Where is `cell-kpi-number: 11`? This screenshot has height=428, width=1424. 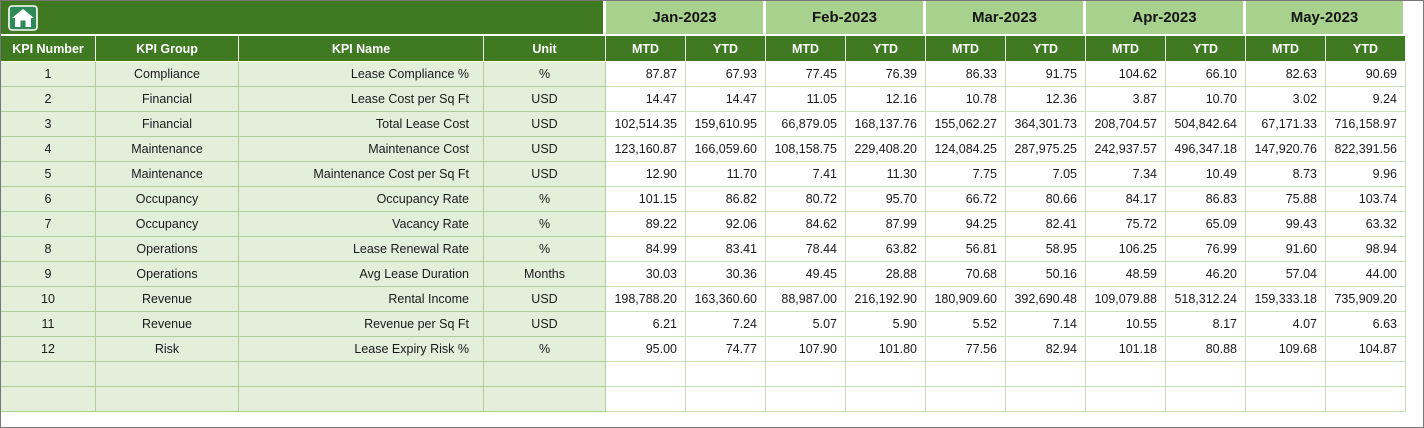
cell-kpi-number: 11 is located at coordinates (48, 324).